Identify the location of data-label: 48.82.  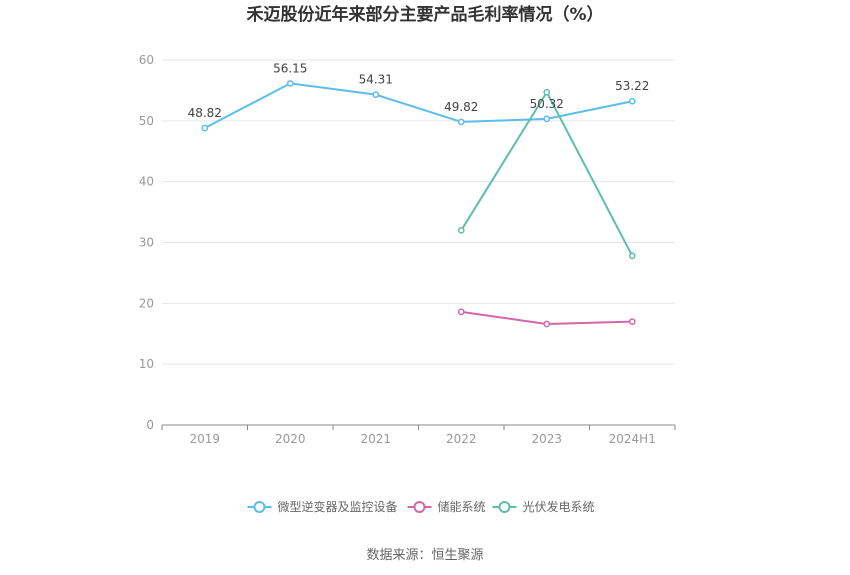
(205, 113).